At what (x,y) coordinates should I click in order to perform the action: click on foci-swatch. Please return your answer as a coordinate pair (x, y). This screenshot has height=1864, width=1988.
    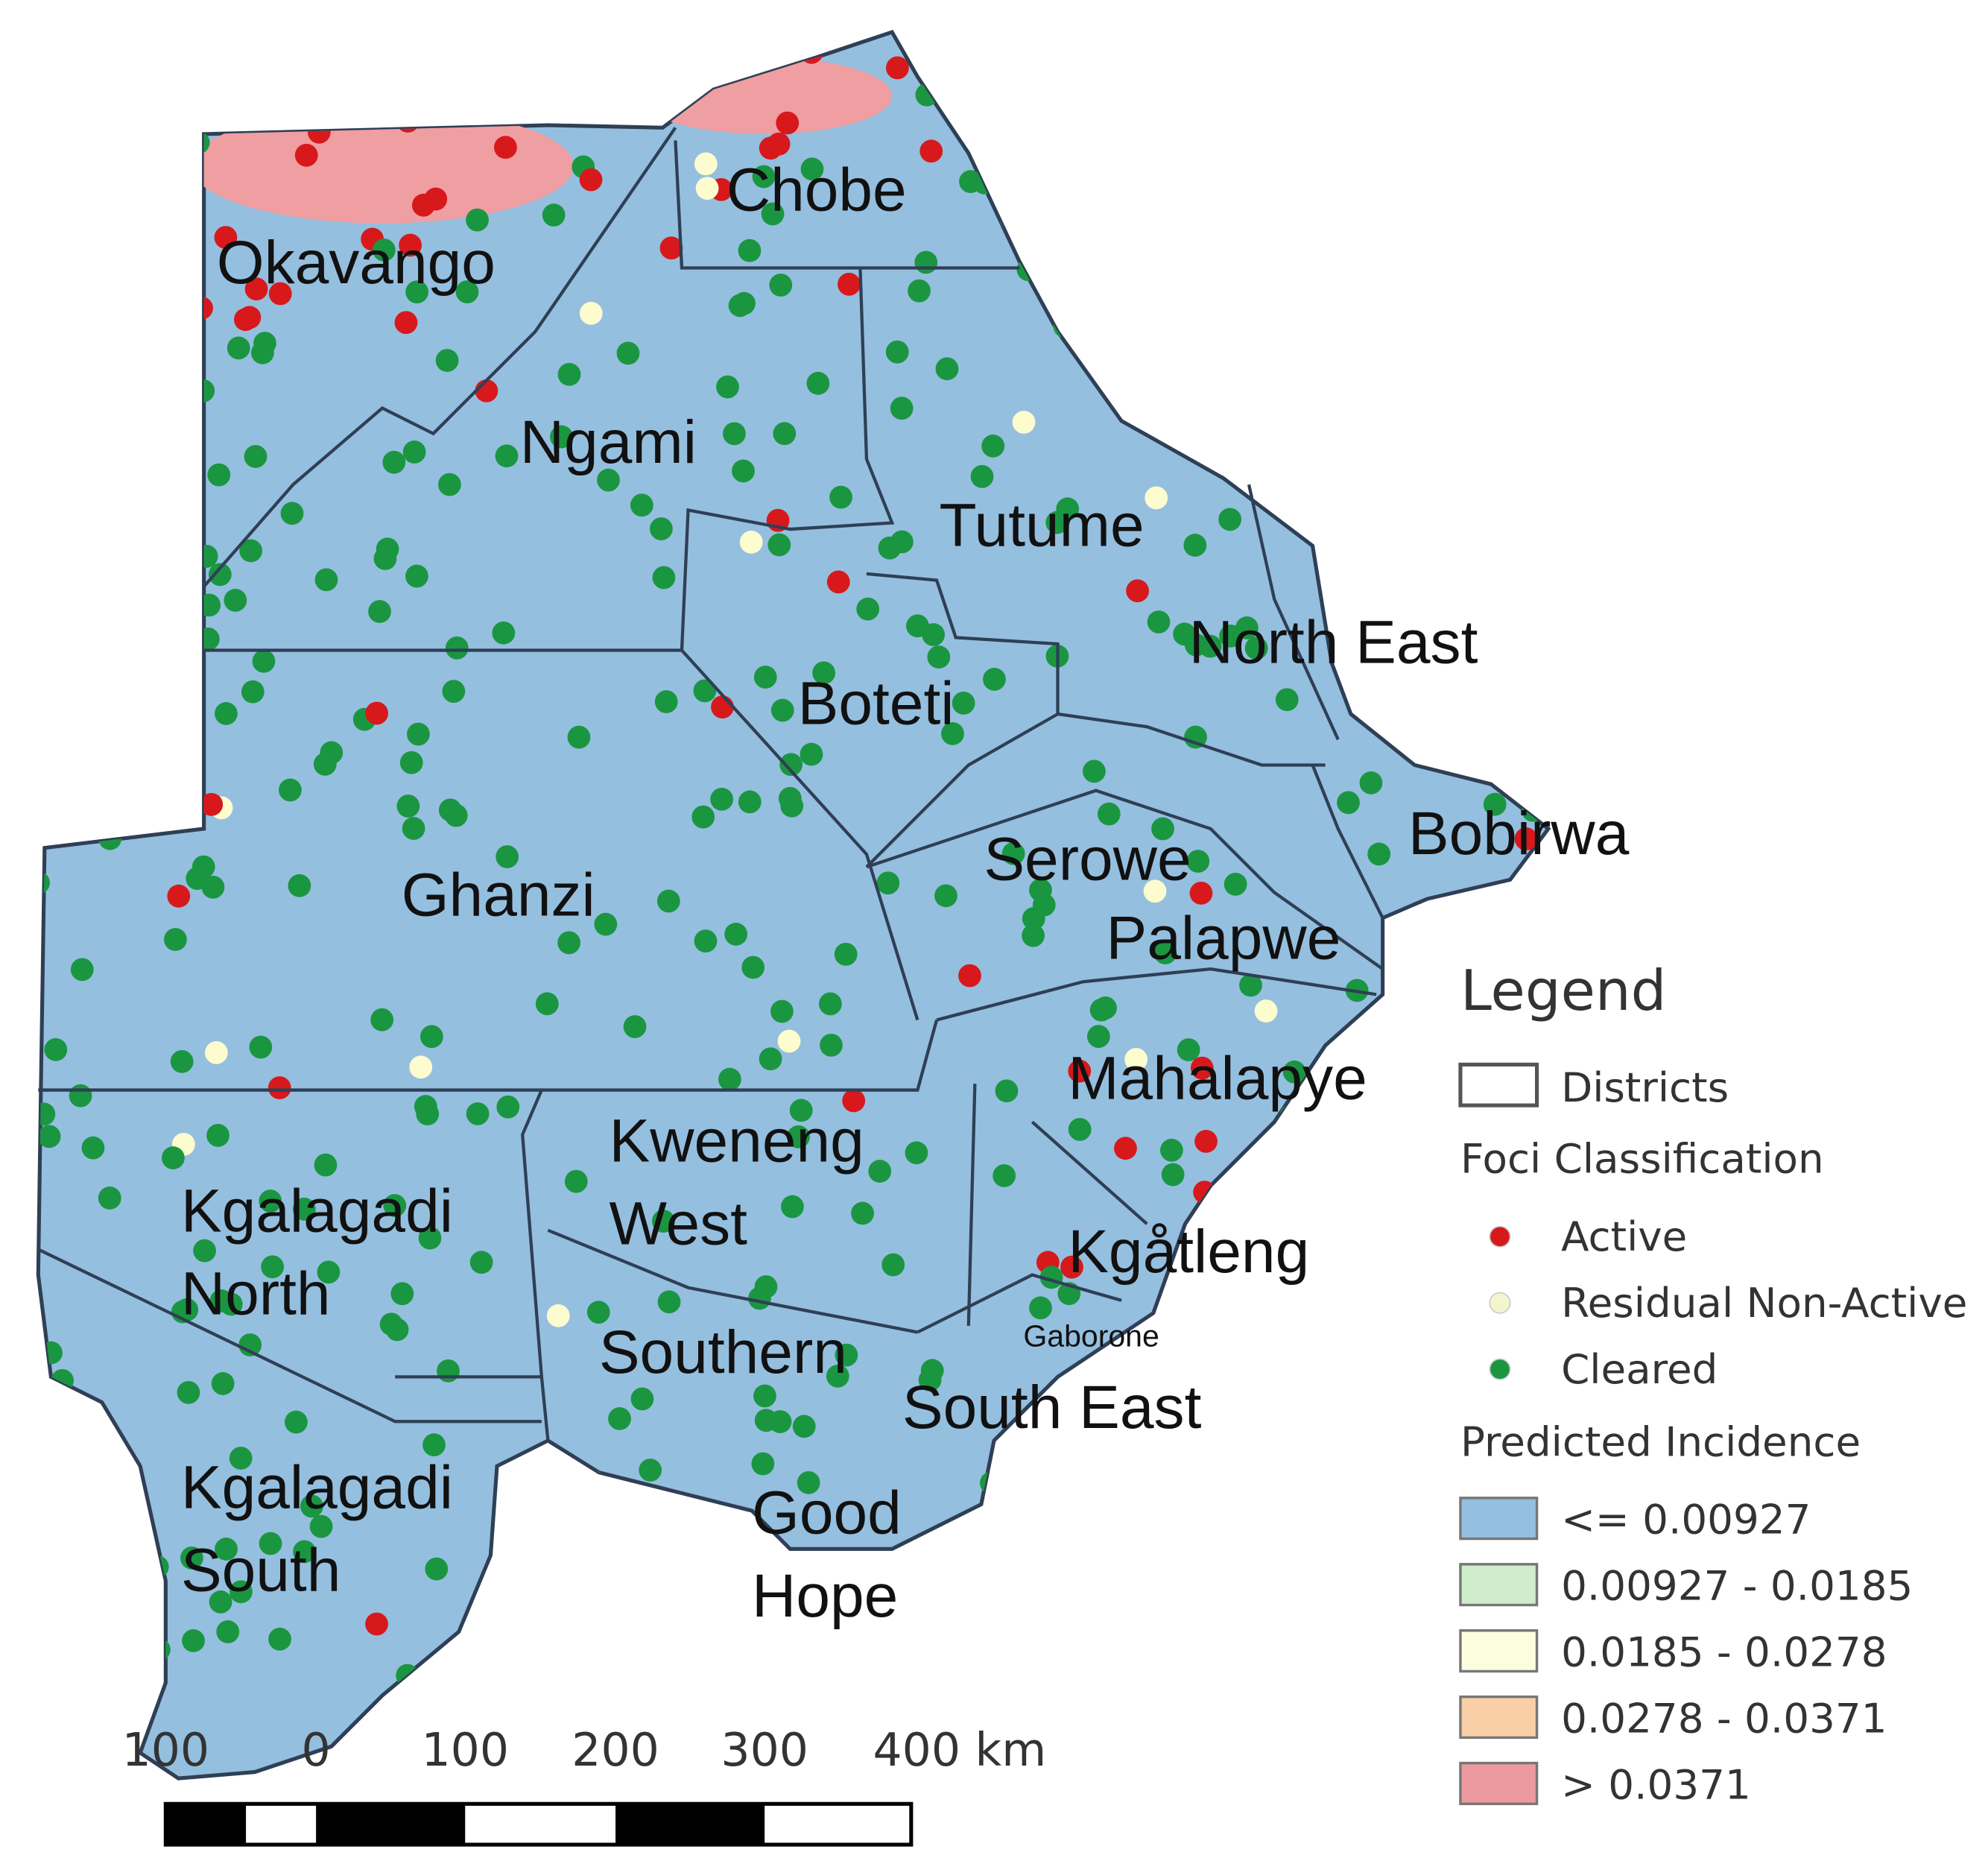
    Looking at the image, I should click on (1500, 1237).